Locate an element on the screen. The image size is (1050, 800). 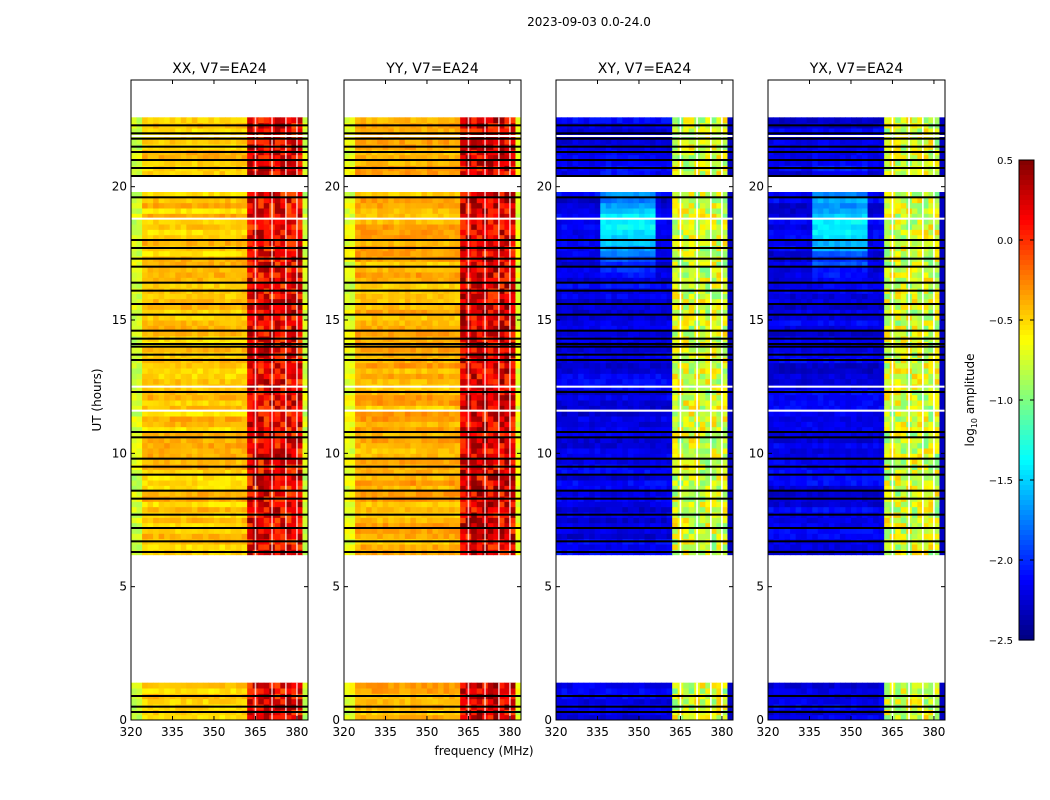
panel-title: XX, V7=EA24 is located at coordinates (219, 69).